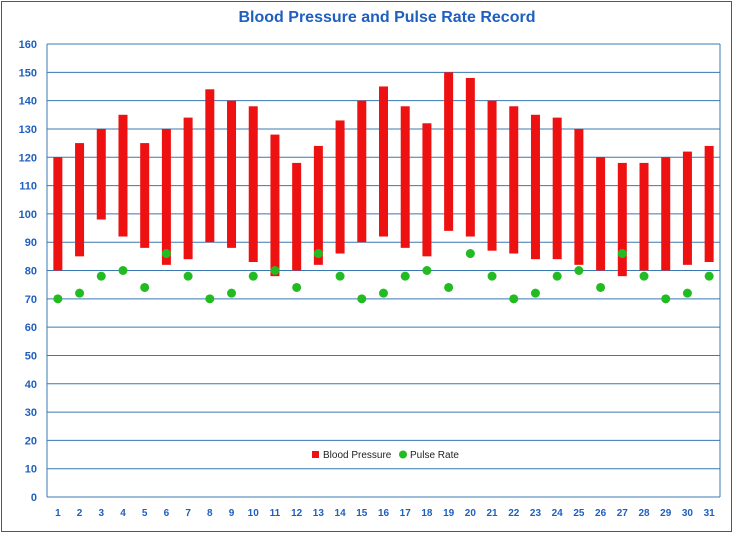 The height and width of the screenshot is (535, 735). I want to click on x-tick-label: 13, so click(319, 513).